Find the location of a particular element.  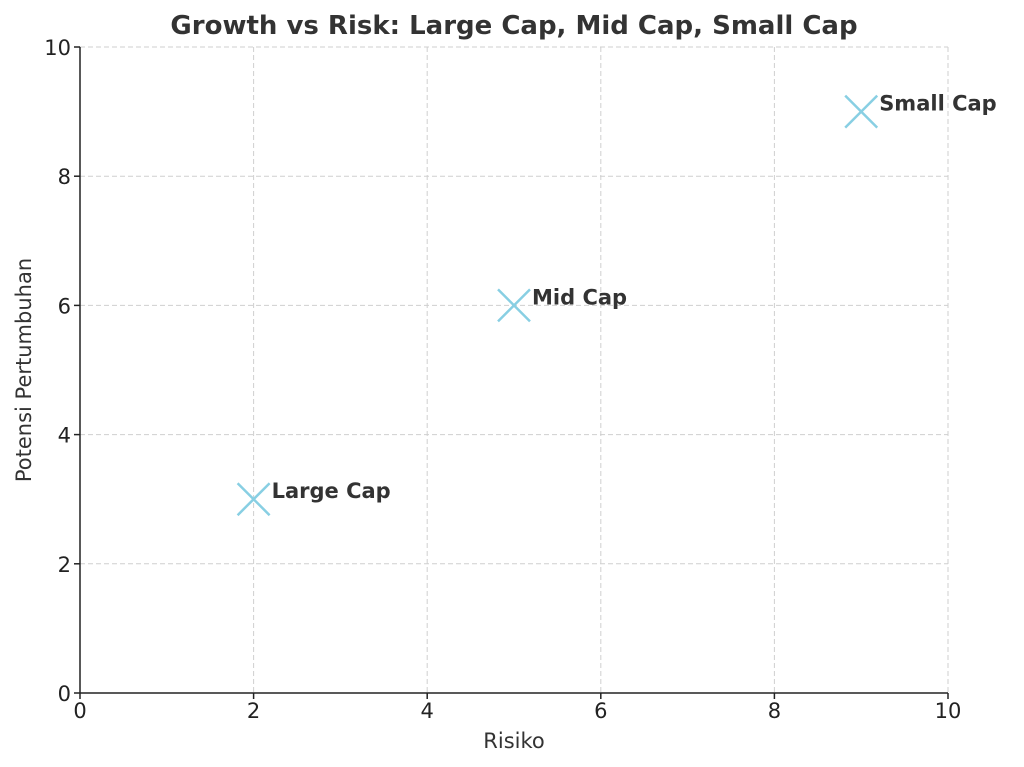

y-tick-label: 10 is located at coordinates (57, 48).